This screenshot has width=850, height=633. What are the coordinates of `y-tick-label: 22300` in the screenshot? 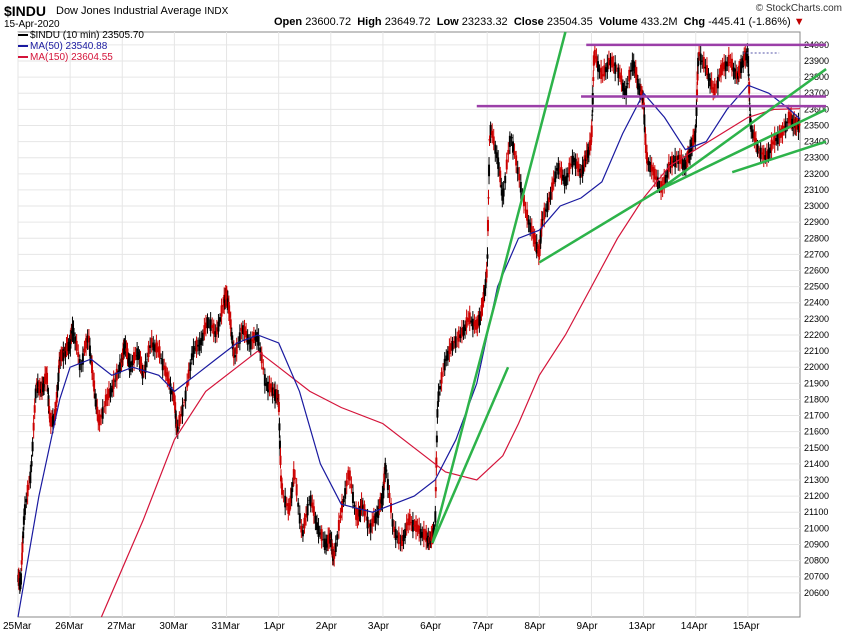 It's located at (816, 319).